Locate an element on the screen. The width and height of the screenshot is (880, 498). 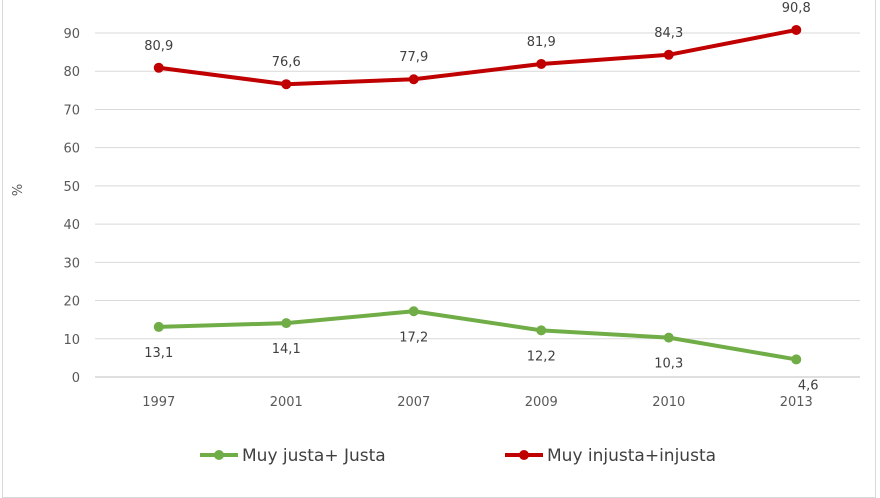
y-tick-label: 30 is located at coordinates (71, 263).